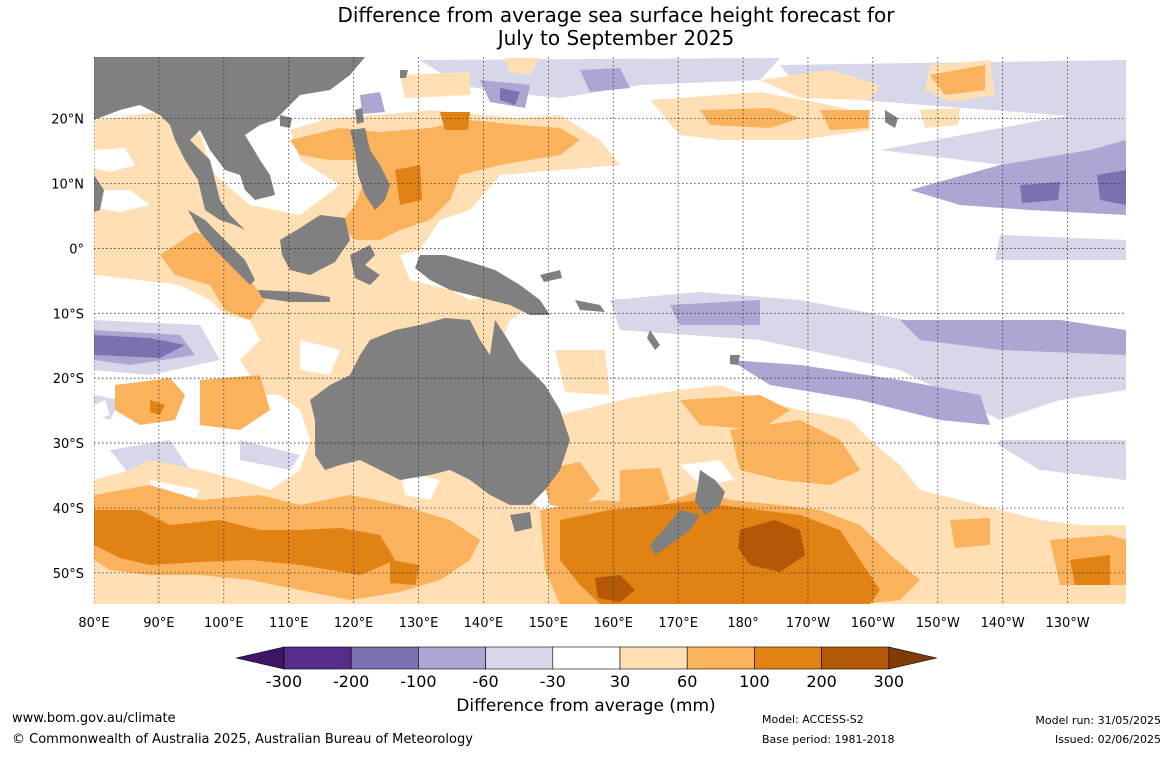 Image resolution: width=1173 pixels, height=770 pixels. I want to click on colorbar-tick-label: -30, so click(553, 681).